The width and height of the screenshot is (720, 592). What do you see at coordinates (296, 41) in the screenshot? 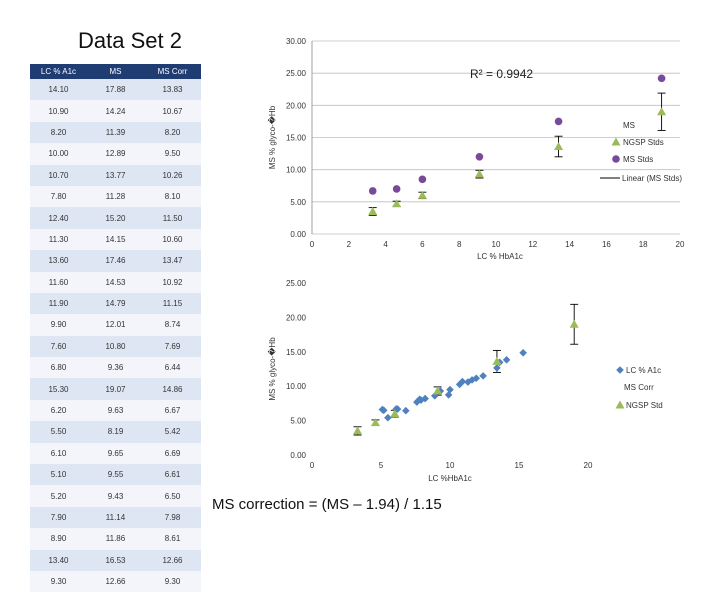
I see `y-tick-label: 30.00` at bounding box center [296, 41].